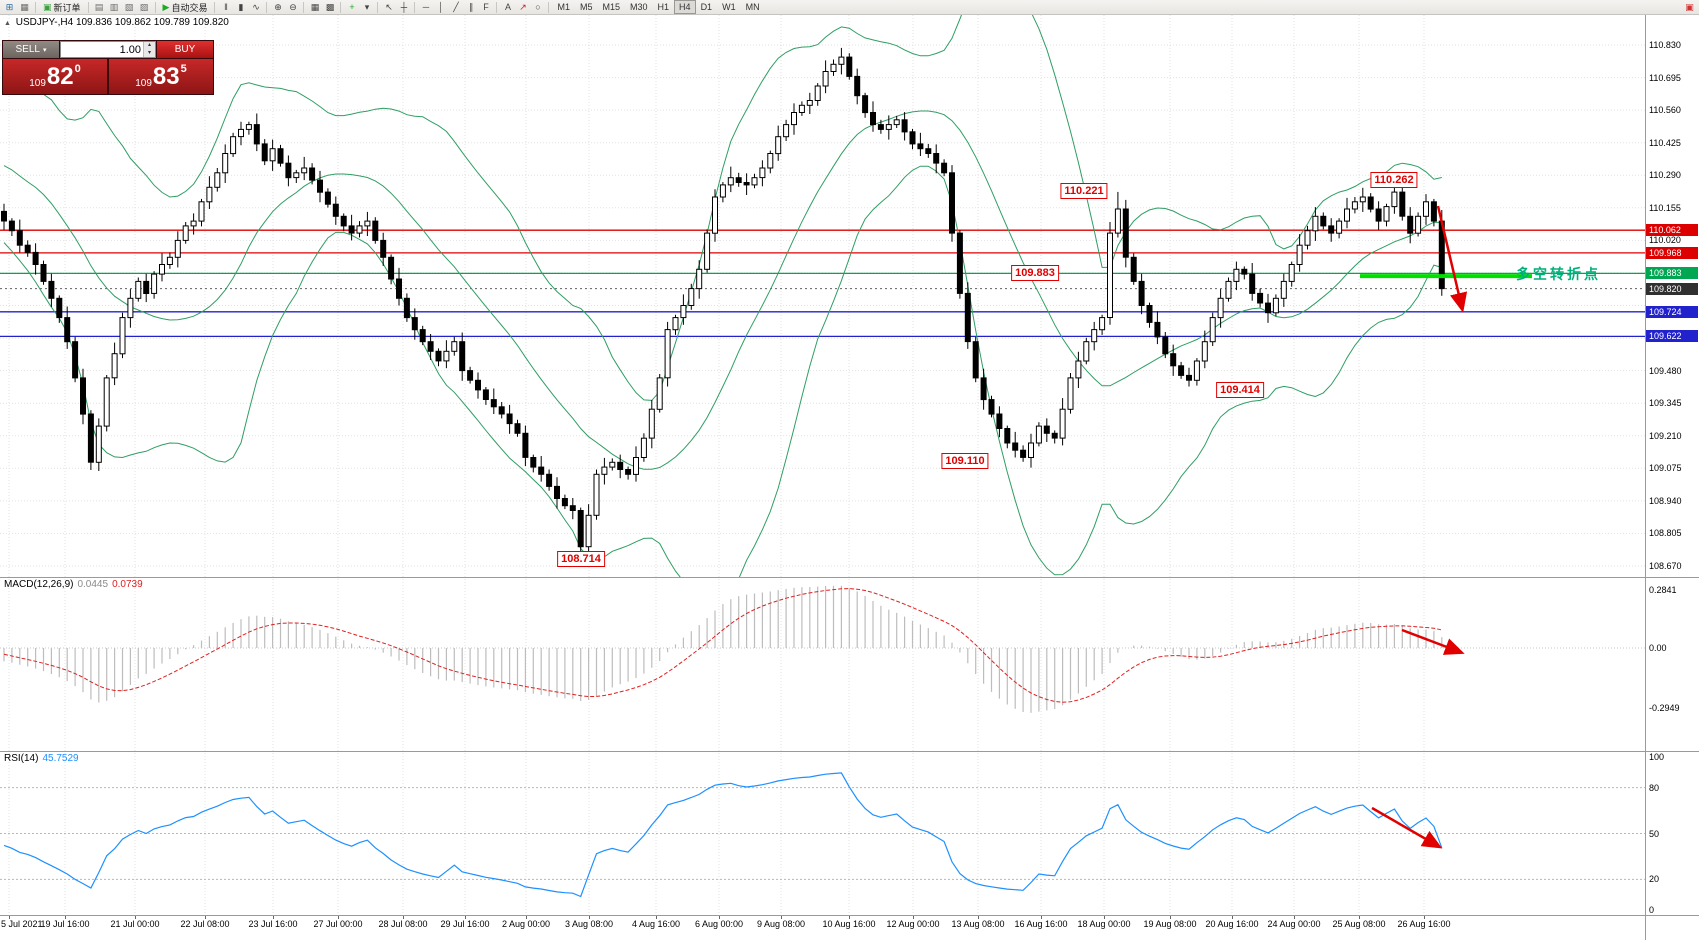 This screenshot has width=1699, height=940. I want to click on market-watch-icon: ▤, so click(99, 7).